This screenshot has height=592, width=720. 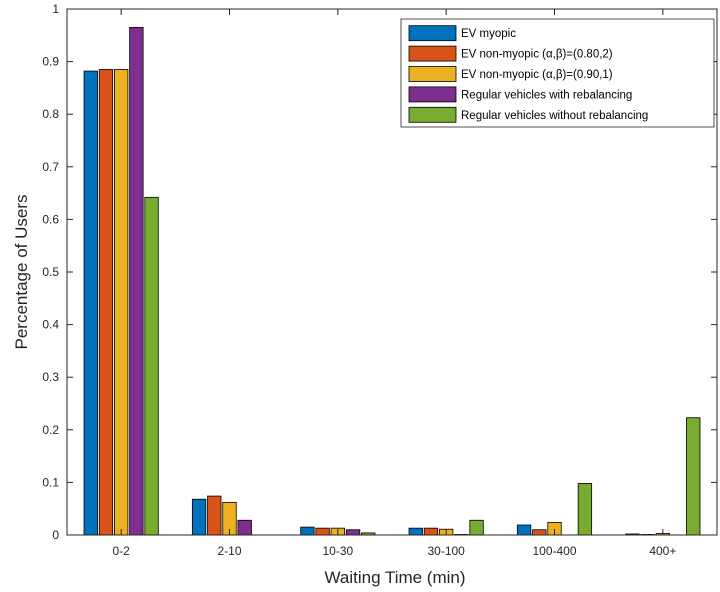 I want to click on x-tick-label: 400+, so click(x=662, y=551).